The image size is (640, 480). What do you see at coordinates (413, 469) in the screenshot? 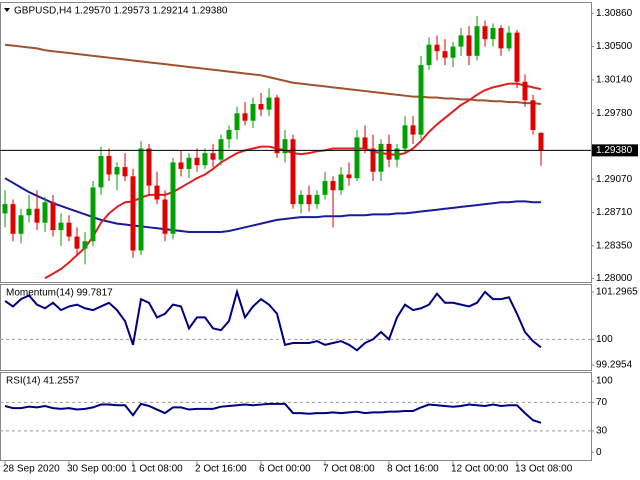
I see `x-tick-label: 8 Oct 16:00` at bounding box center [413, 469].